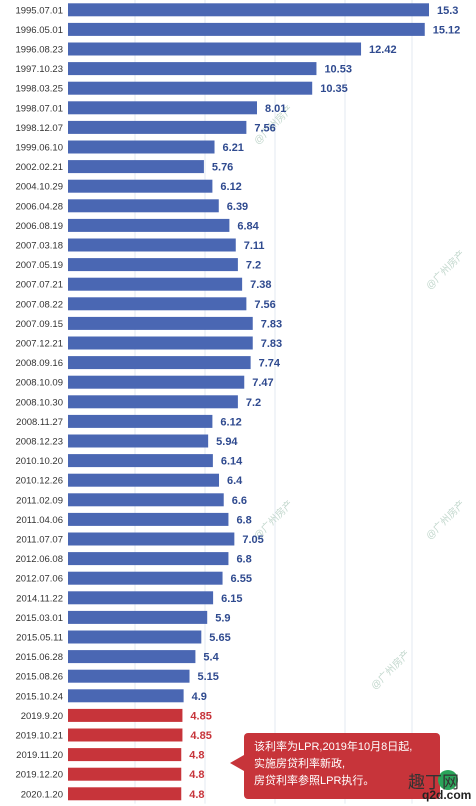 This screenshot has height=806, width=476. What do you see at coordinates (231, 599) in the screenshot?
I see `value-label-30: 6.15` at bounding box center [231, 599].